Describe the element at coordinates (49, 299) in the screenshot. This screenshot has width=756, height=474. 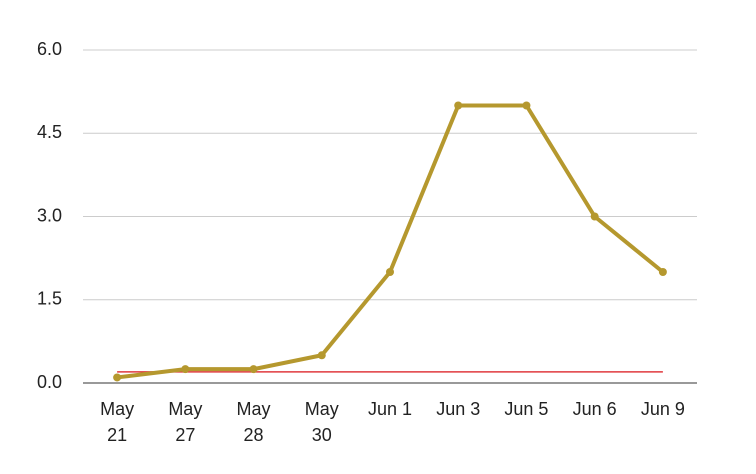
I see `y-tick-label: 1.5` at that location.